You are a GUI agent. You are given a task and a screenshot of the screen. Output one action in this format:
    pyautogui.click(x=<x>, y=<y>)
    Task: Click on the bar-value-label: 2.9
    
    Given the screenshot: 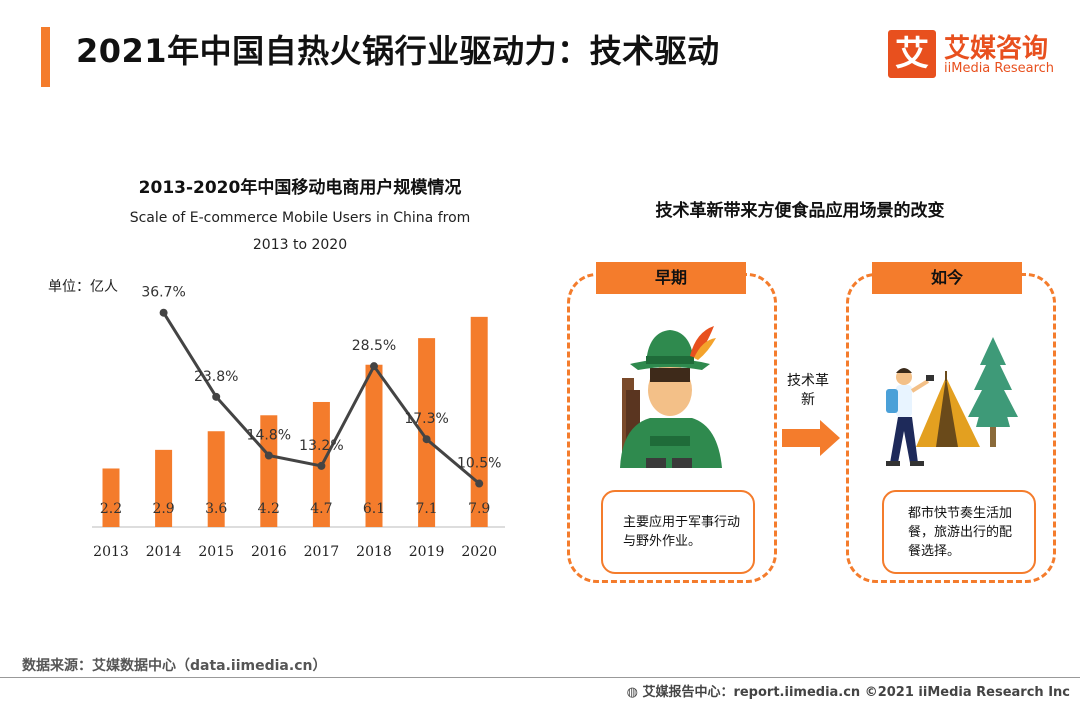 What is the action you would take?
    pyautogui.click(x=163, y=509)
    